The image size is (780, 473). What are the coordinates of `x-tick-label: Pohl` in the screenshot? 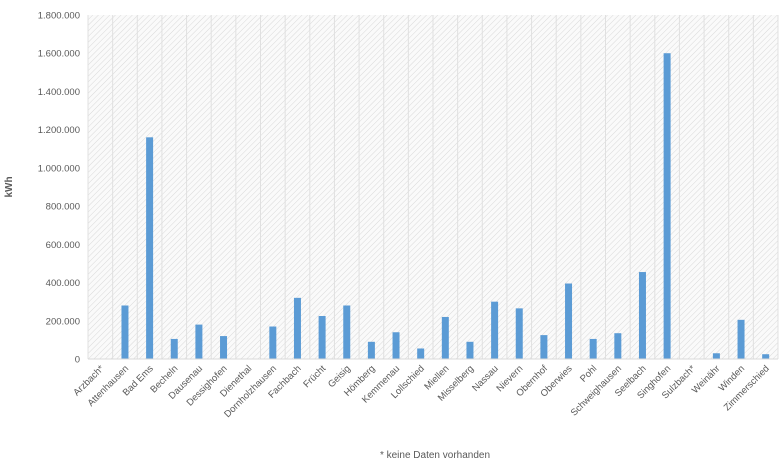 It's located at (588, 373).